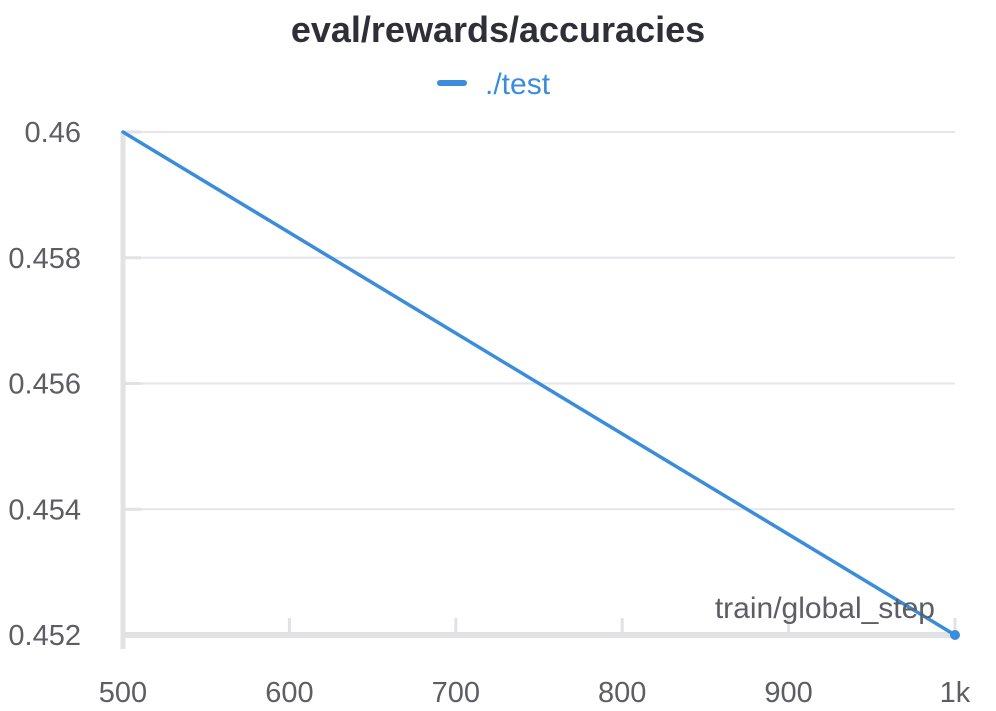 The image size is (996, 711). Describe the element at coordinates (456, 693) in the screenshot. I see `x-tick-label: 700` at that location.